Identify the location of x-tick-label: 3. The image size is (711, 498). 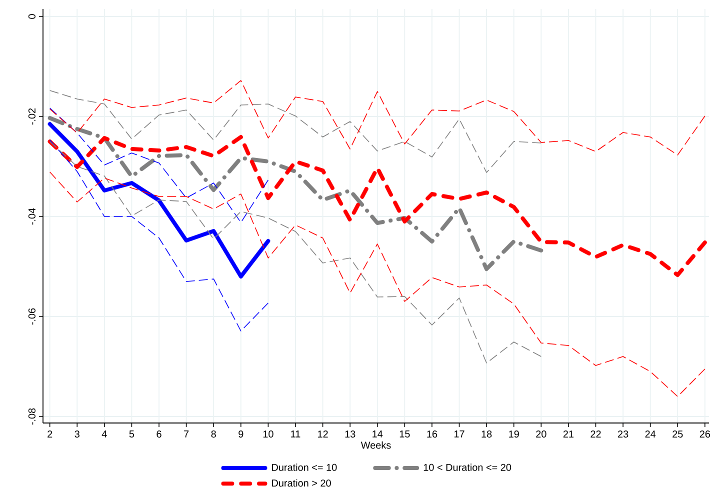
(77, 434).